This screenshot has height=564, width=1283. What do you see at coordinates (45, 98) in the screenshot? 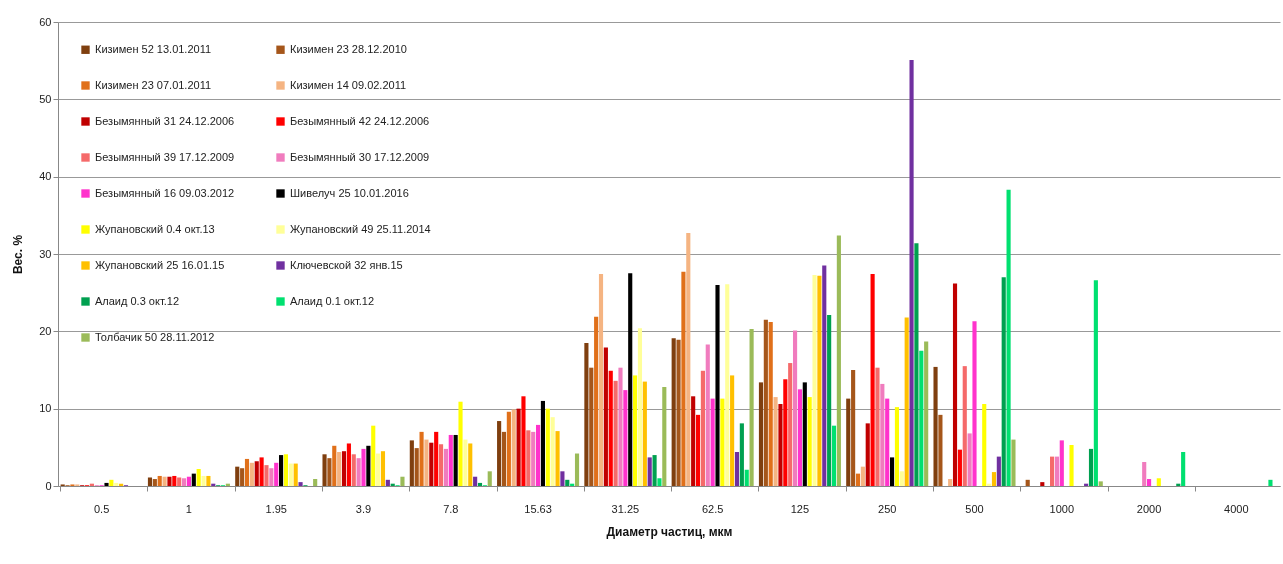
I see `y-tick-label: 50` at bounding box center [45, 98].